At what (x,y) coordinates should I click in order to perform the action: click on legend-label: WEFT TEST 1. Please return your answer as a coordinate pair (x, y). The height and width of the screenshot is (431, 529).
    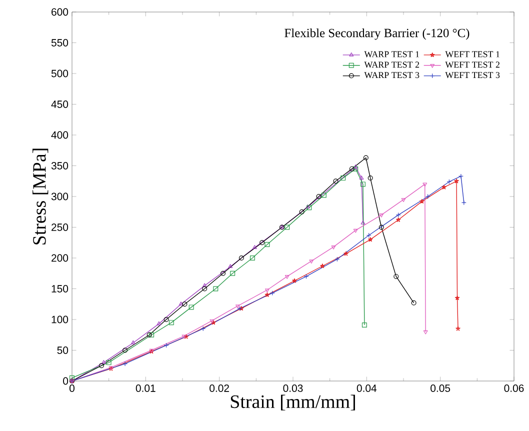
    Looking at the image, I should click on (472, 54).